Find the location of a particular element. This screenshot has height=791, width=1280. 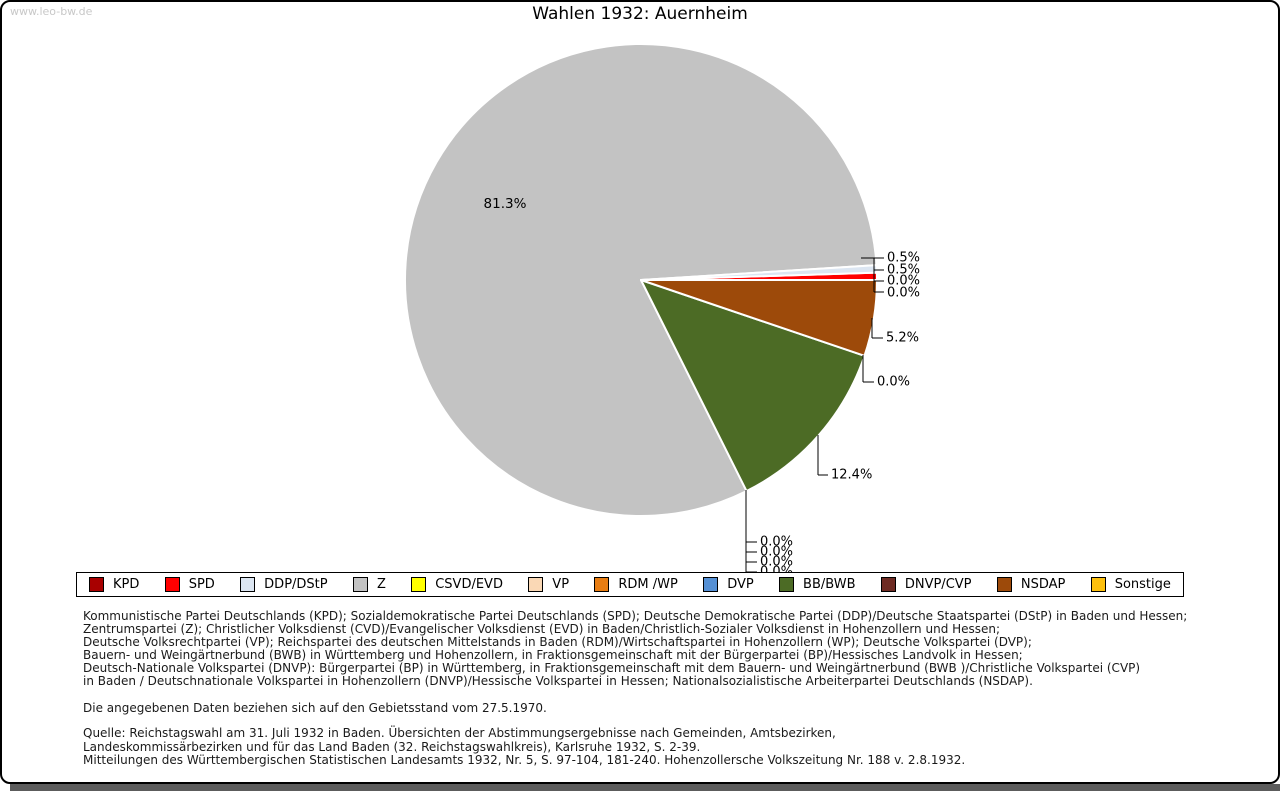

legend-item-DDP/DStP: DDP/DStP is located at coordinates (284, 584).